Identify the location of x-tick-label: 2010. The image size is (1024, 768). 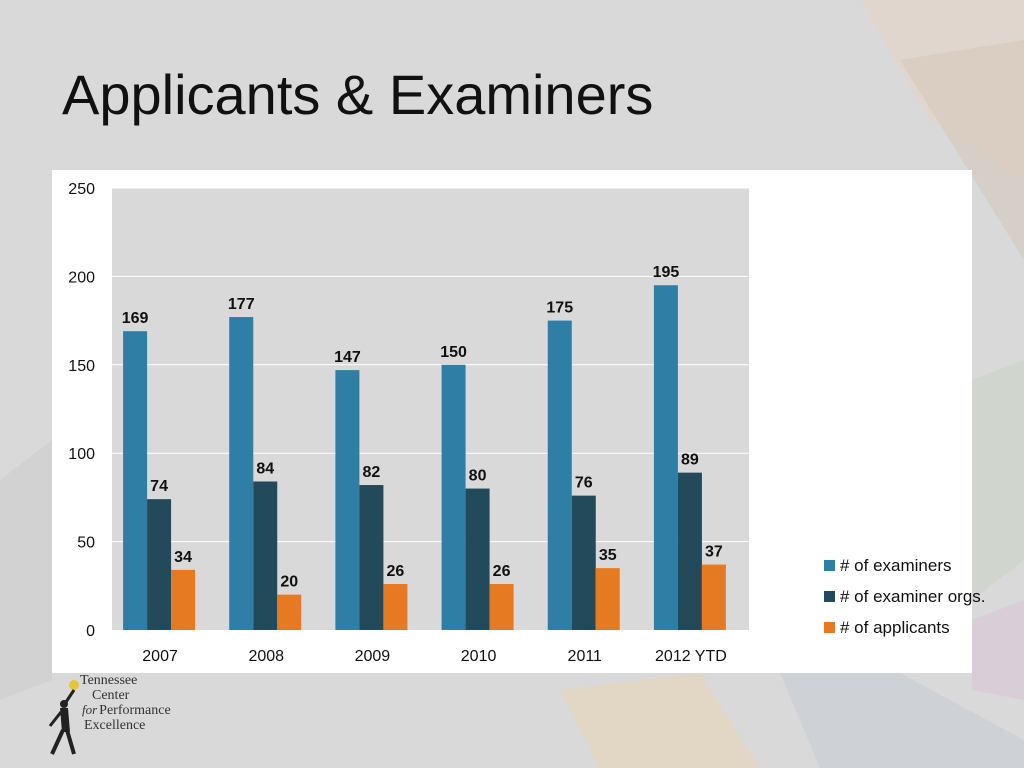
(479, 656).